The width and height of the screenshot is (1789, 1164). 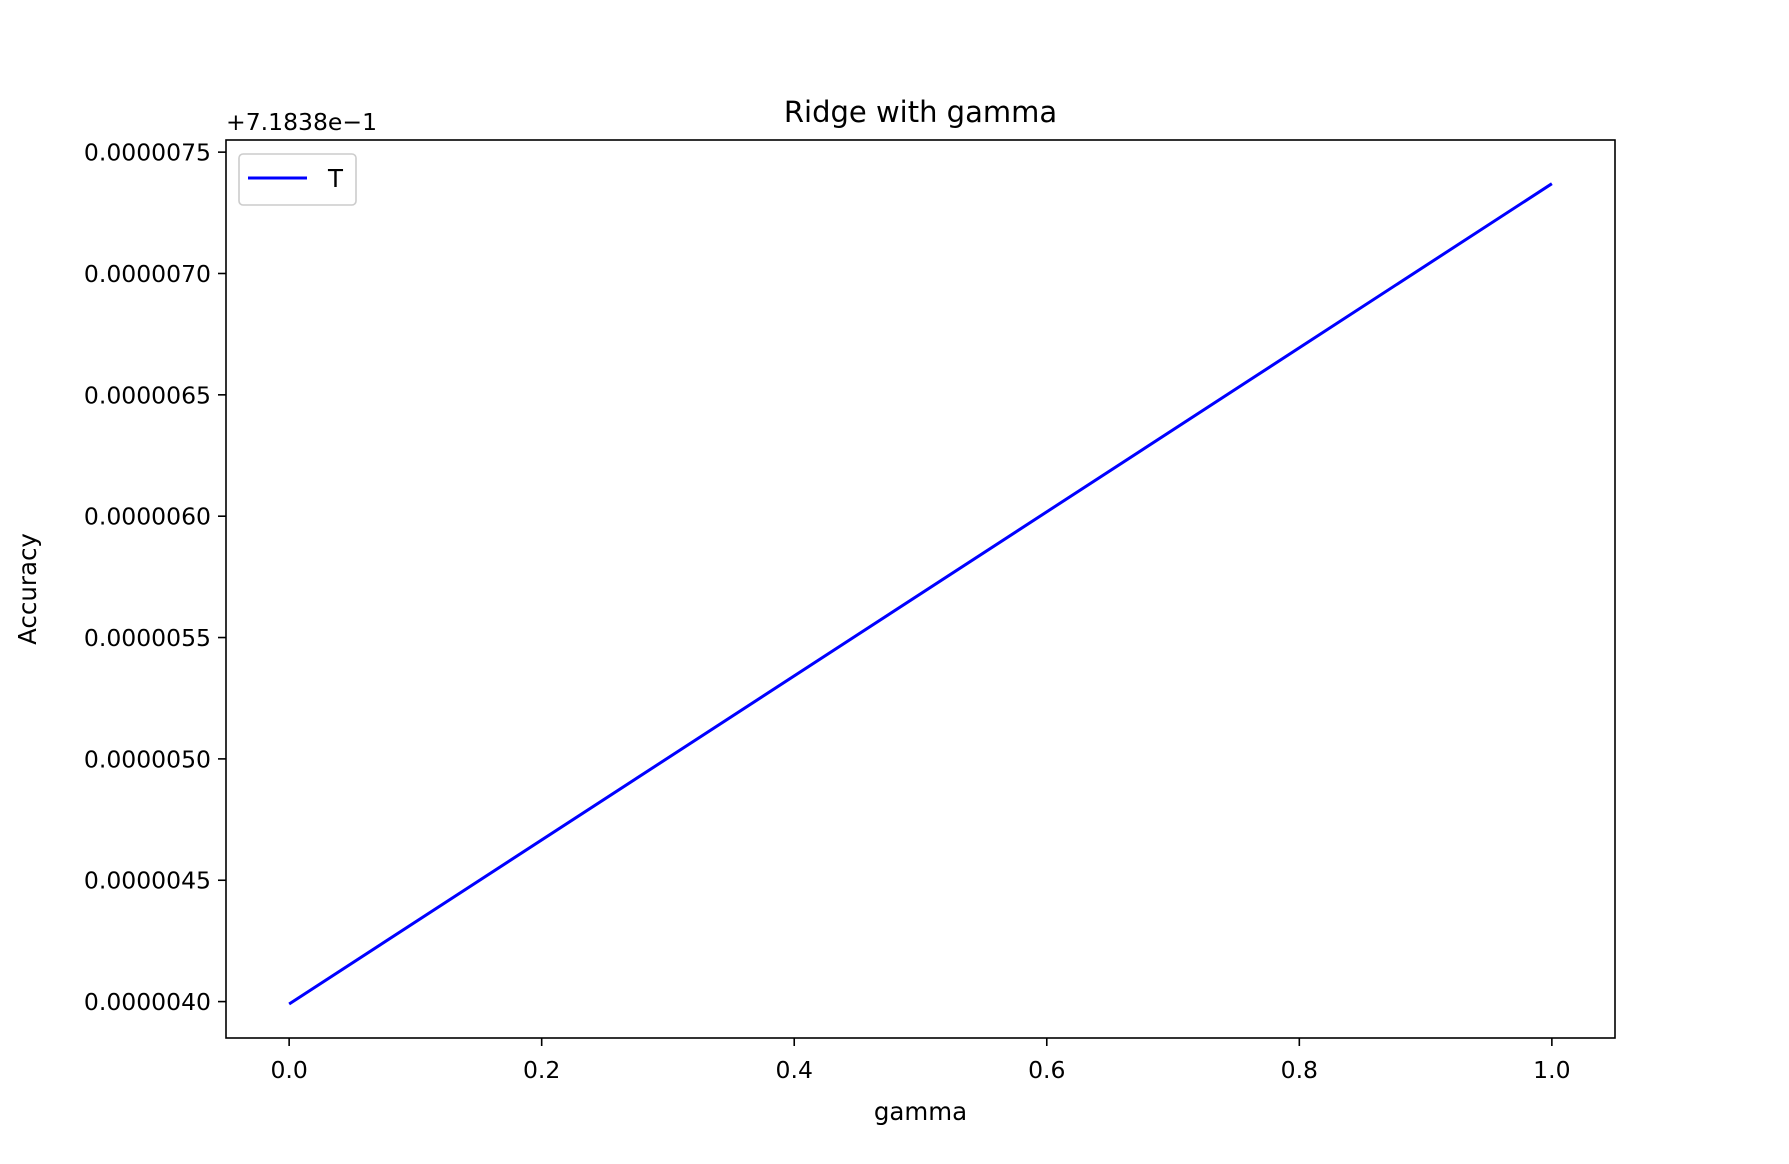 What do you see at coordinates (147, 881) in the screenshot?
I see `y-tick-label: 0.0000045` at bounding box center [147, 881].